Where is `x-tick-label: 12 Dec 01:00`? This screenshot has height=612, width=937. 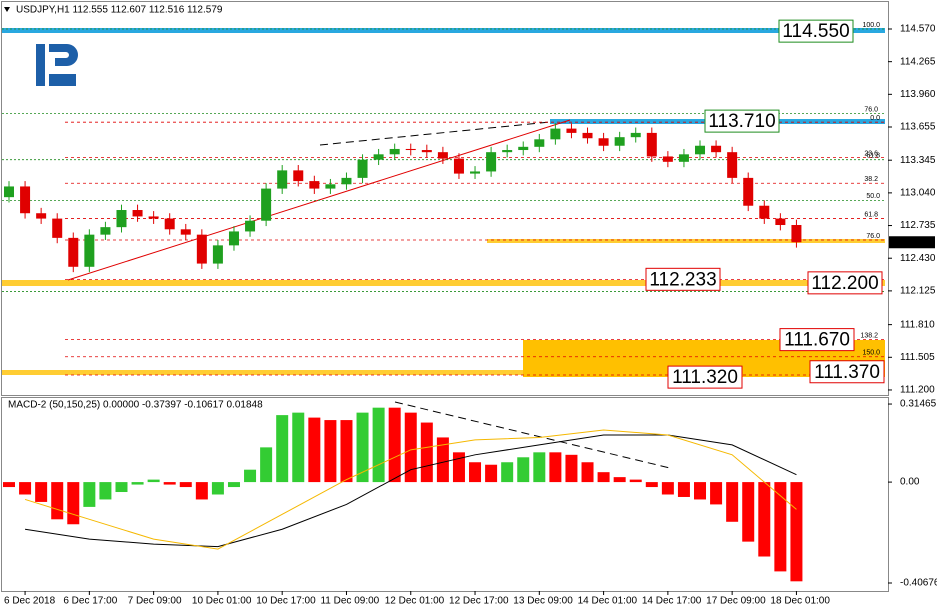 x-tick-label: 12 Dec 01:00 is located at coordinates (415, 601).